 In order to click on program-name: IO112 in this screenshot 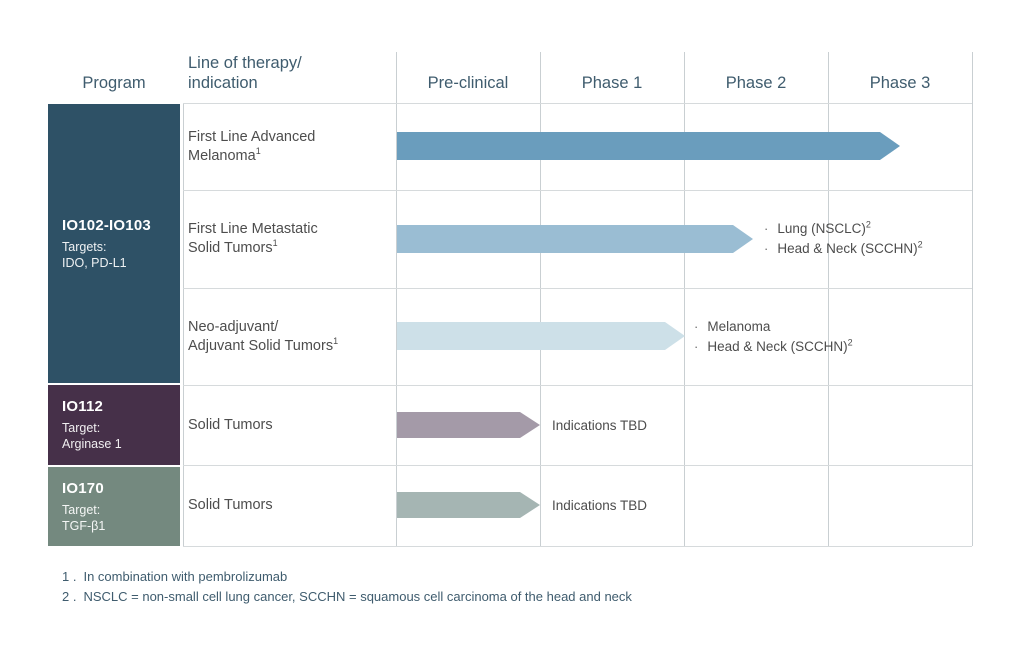, I will do `click(83, 406)`.